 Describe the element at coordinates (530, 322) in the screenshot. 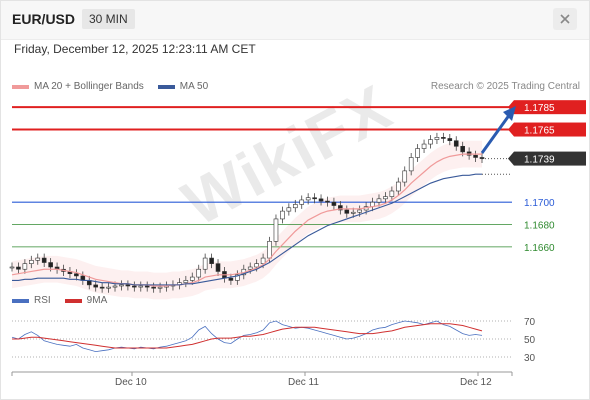

I see `rsi-level-label-70: 70` at that location.